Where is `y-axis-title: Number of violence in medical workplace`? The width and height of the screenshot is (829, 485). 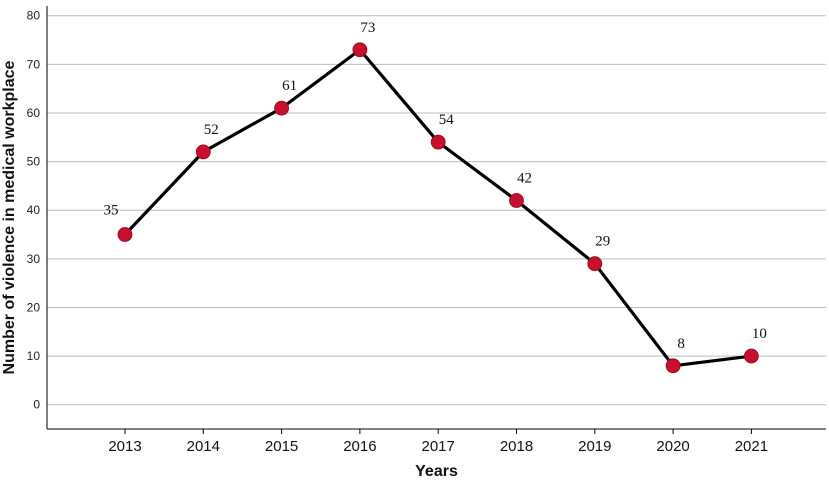
y-axis-title: Number of violence in medical workplace is located at coordinates (9, 217).